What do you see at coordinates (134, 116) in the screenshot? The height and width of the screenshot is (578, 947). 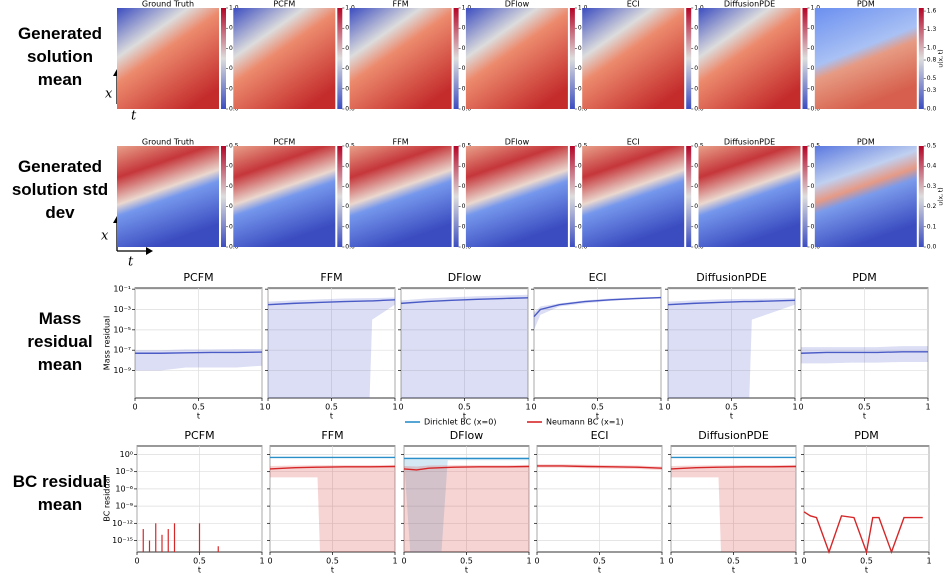 I see `axis-hint: t` at bounding box center [134, 116].